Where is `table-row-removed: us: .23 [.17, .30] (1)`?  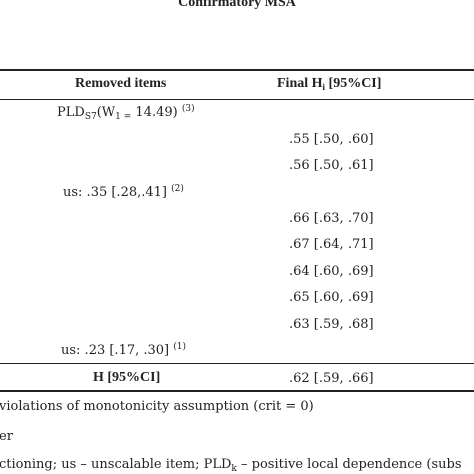 table-row-removed: us: .23 [.17, .30] (1) is located at coordinates (123, 350).